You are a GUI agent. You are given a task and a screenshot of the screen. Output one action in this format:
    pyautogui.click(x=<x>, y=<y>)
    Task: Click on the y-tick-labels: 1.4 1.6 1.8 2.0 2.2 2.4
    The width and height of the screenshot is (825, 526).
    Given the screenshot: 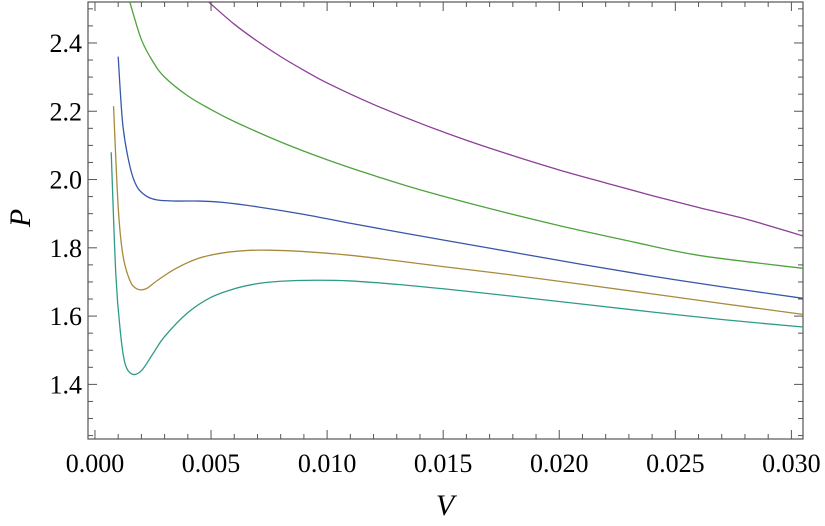 What is the action you would take?
    pyautogui.click(x=66, y=214)
    